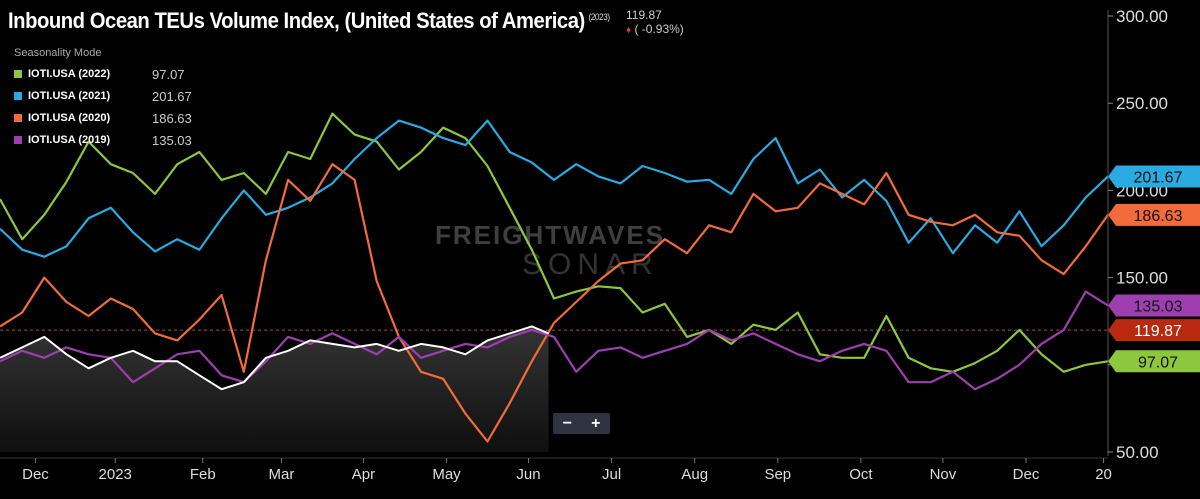  I want to click on legend-item: IOTI.USA (2019) 135.03, so click(103, 140).